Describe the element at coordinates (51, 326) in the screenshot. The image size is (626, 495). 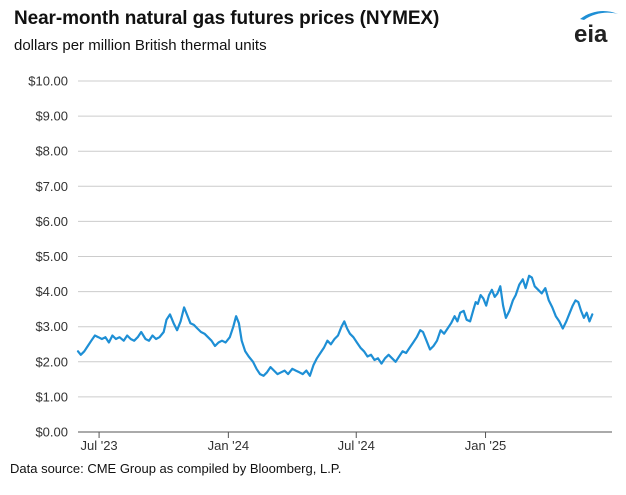
I see `y-tick-label: $3.00` at that location.